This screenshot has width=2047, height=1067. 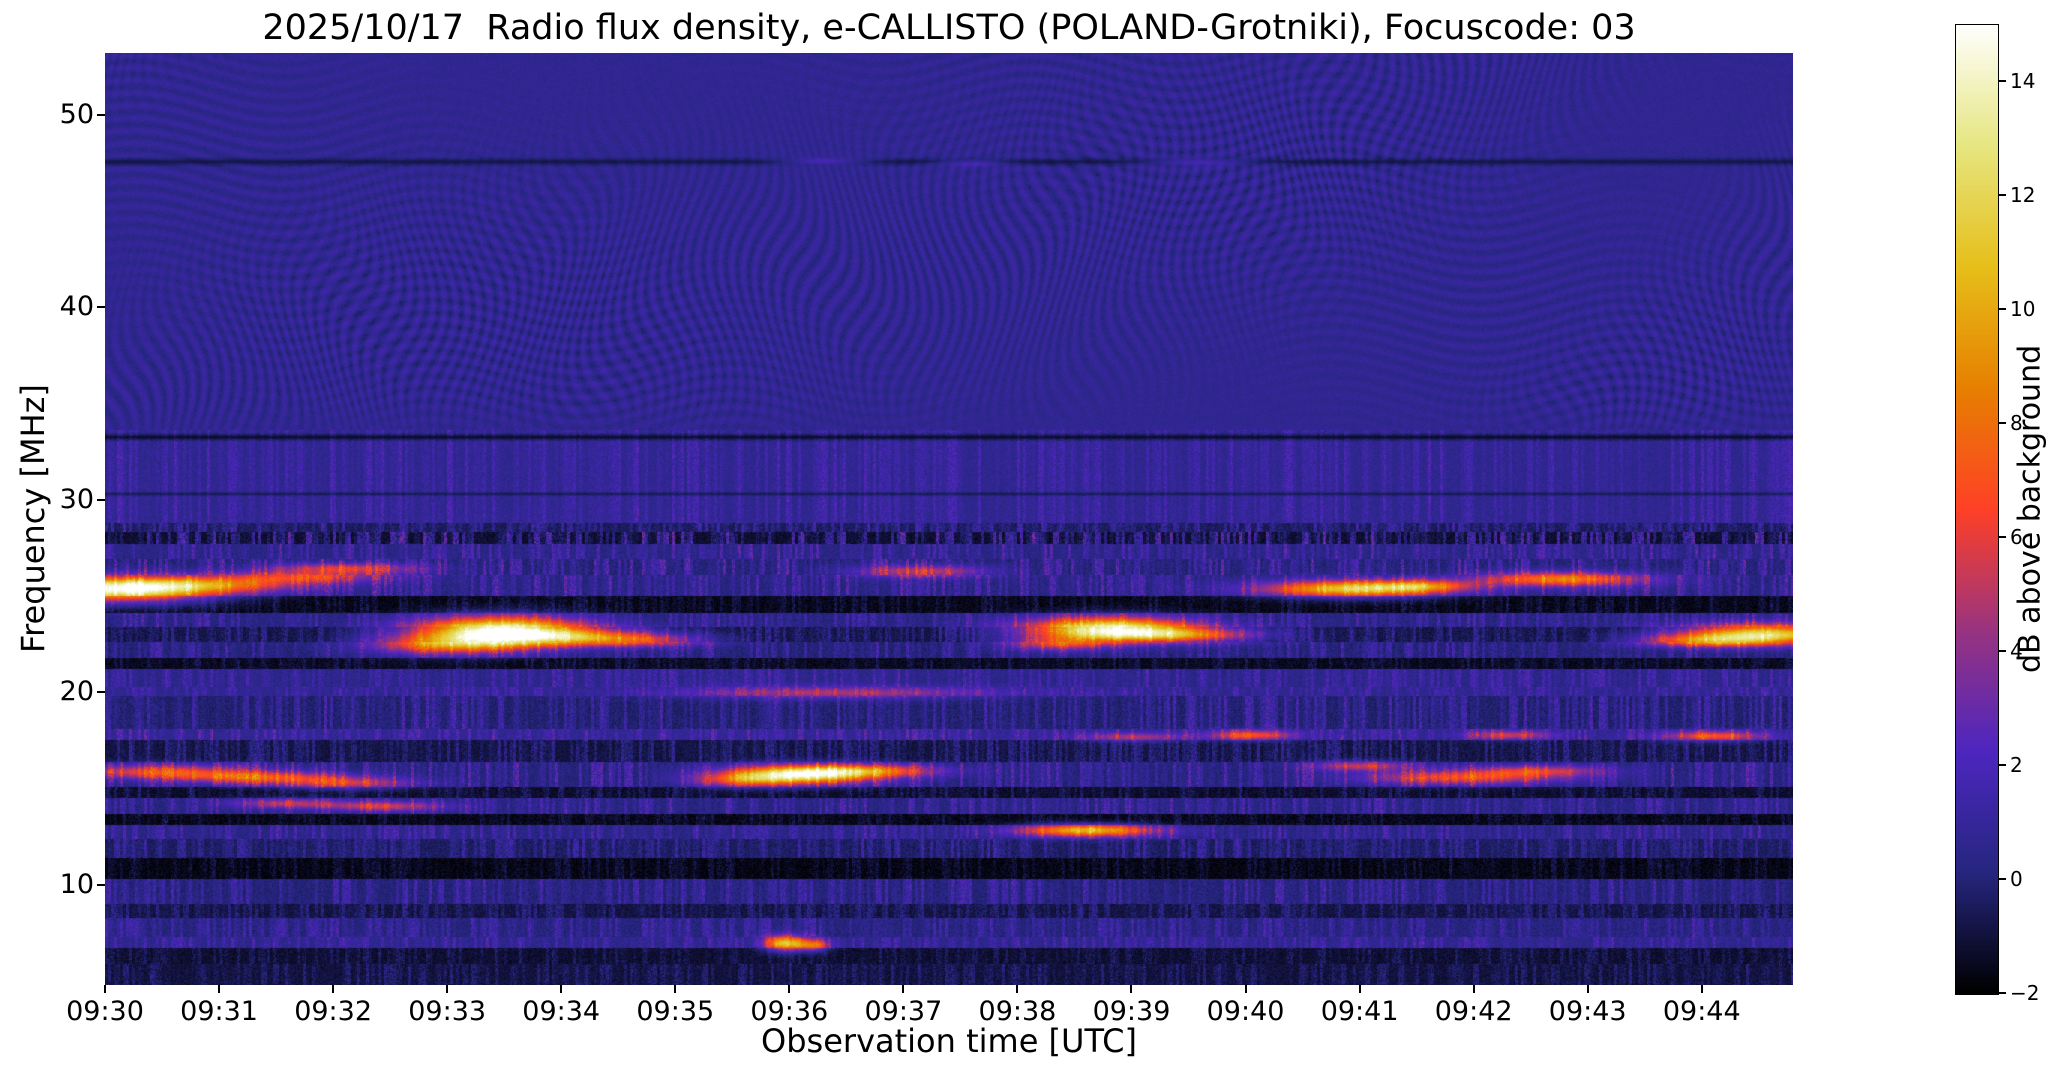 What do you see at coordinates (2023, 309) in the screenshot?
I see `colorbar-tick-label: 10` at bounding box center [2023, 309].